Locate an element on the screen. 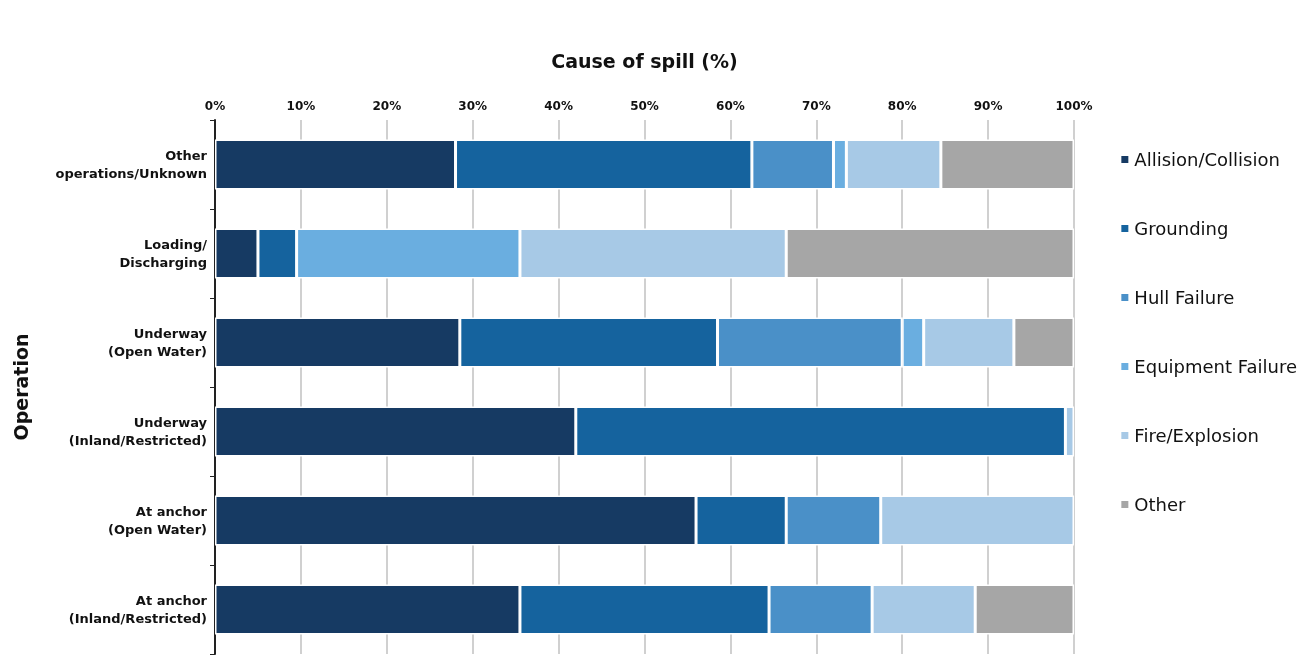 Image resolution: width=1312 pixels, height=664 pixels. x-tick-label: 20% is located at coordinates (387, 106).